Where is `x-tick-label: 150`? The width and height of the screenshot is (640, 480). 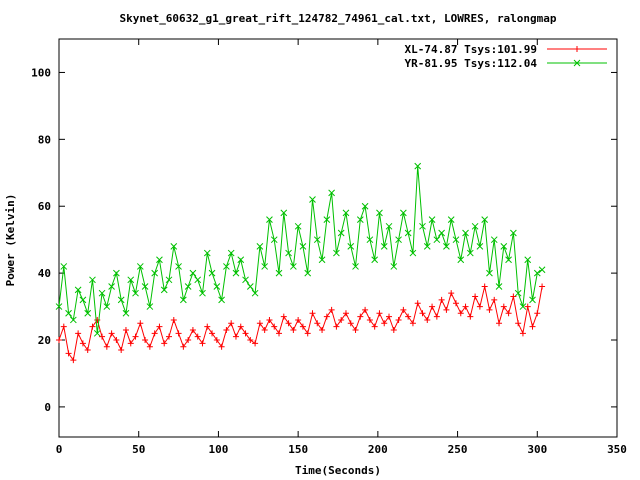 x-tick-label: 150 is located at coordinates (298, 449).